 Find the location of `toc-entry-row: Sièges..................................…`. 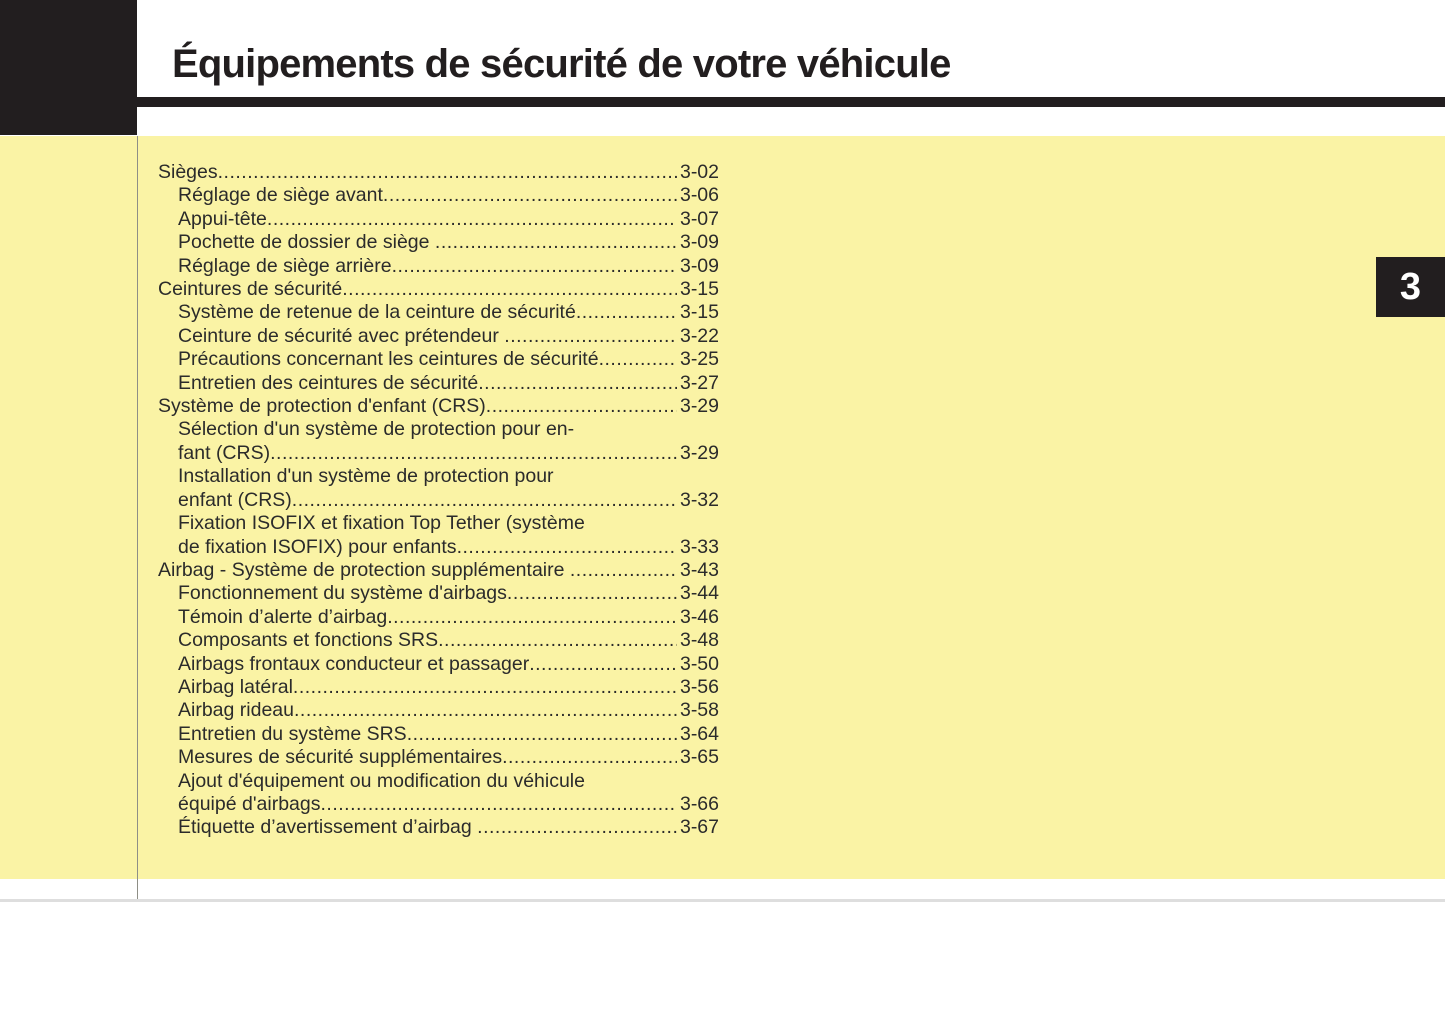

toc-entry-row: Sièges..................................… is located at coordinates (438, 172).